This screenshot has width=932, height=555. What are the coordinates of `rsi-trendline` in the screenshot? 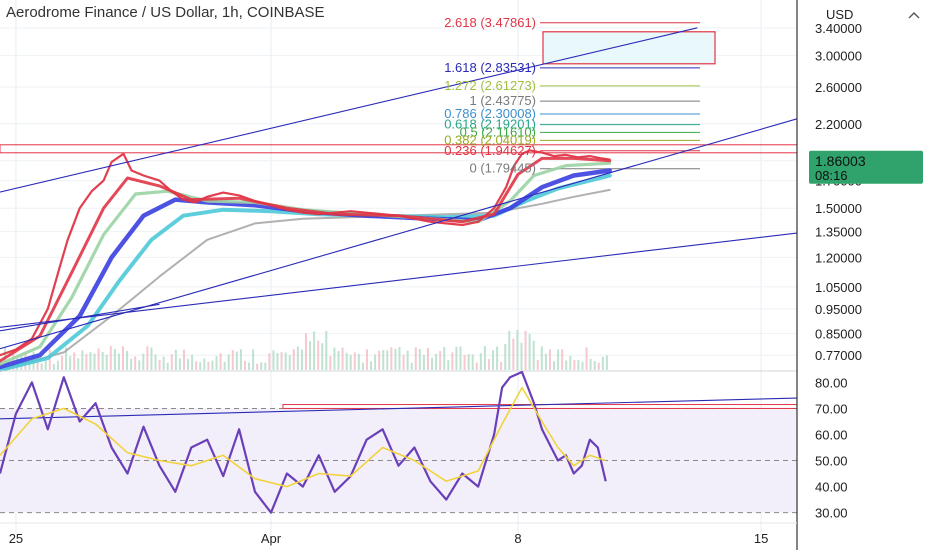 It's located at (399, 408).